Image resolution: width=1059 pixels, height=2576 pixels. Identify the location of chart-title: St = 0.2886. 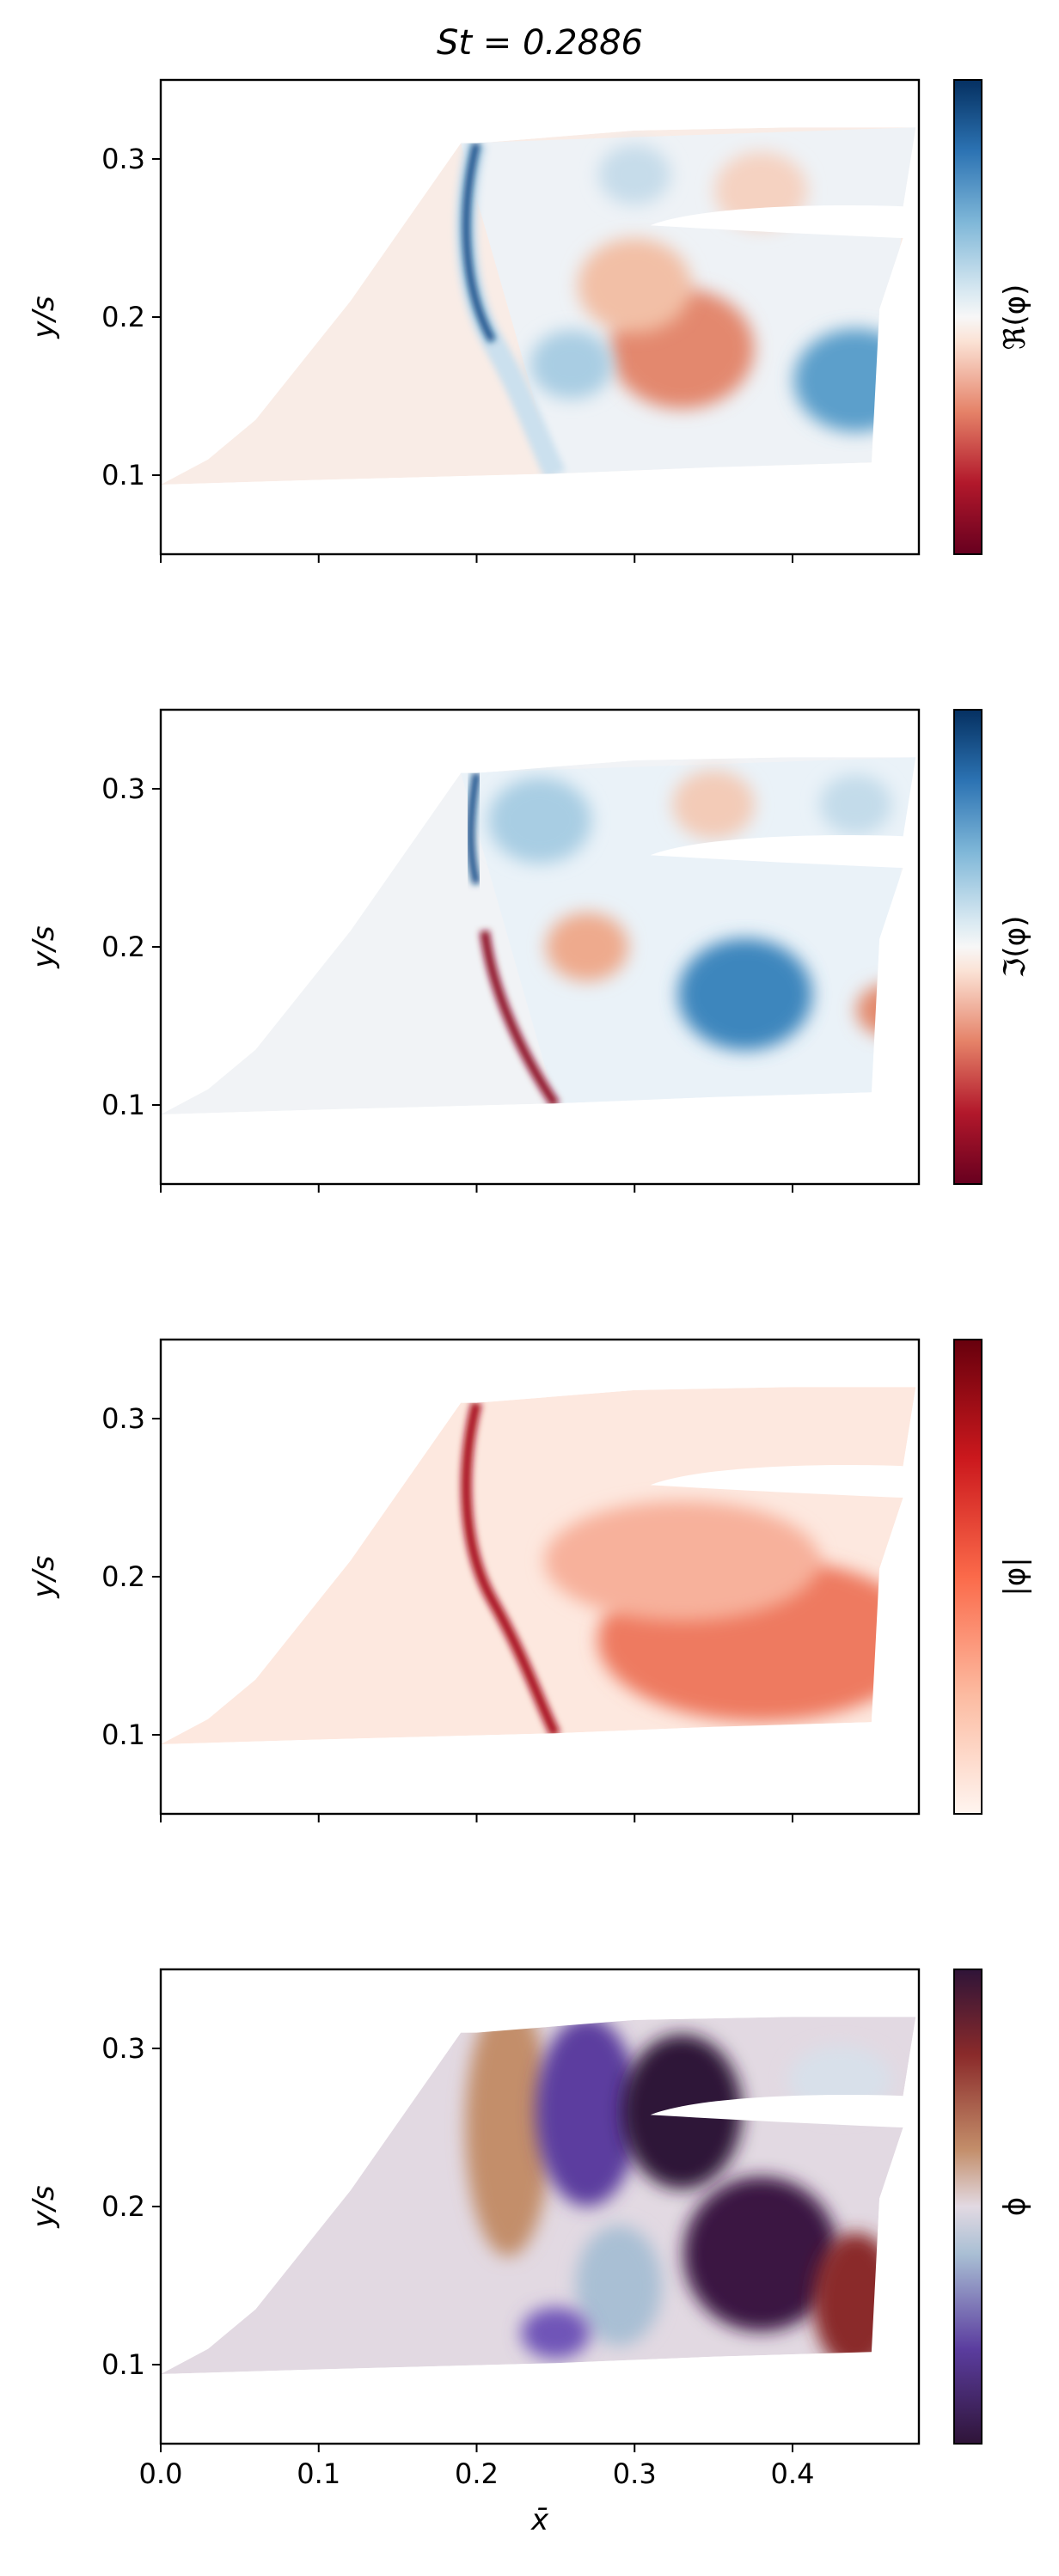
(540, 43).